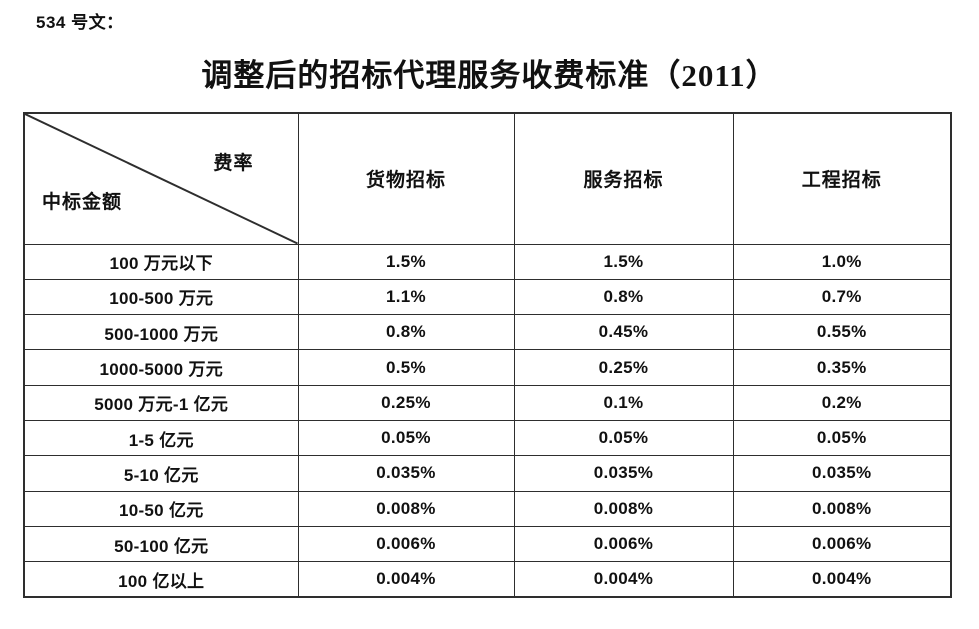 This screenshot has width=979, height=629. What do you see at coordinates (406, 332) in the screenshot?
I see `goods-rate-cell: 0.8%` at bounding box center [406, 332].